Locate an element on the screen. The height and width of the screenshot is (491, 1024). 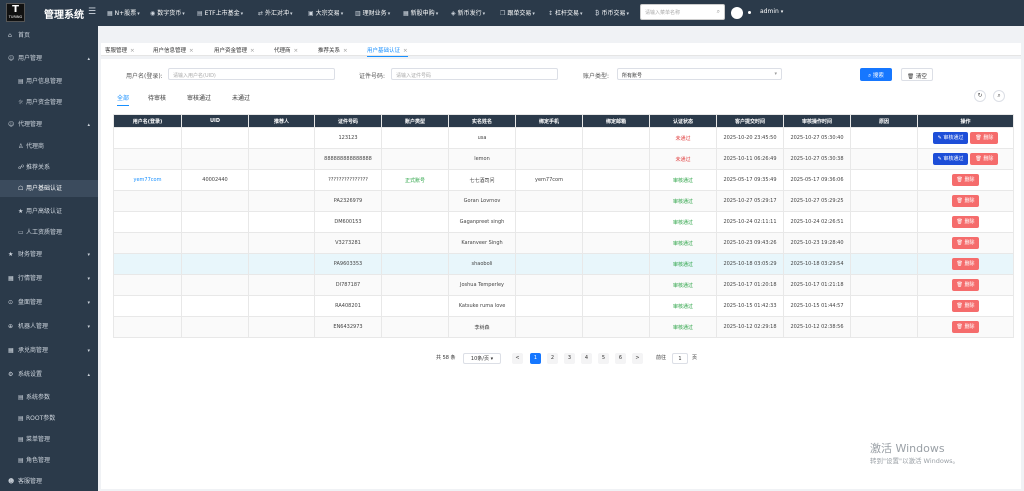
sidebar-item-settings: ⚙ 系统设置 ▴ is located at coordinates (49, 375).